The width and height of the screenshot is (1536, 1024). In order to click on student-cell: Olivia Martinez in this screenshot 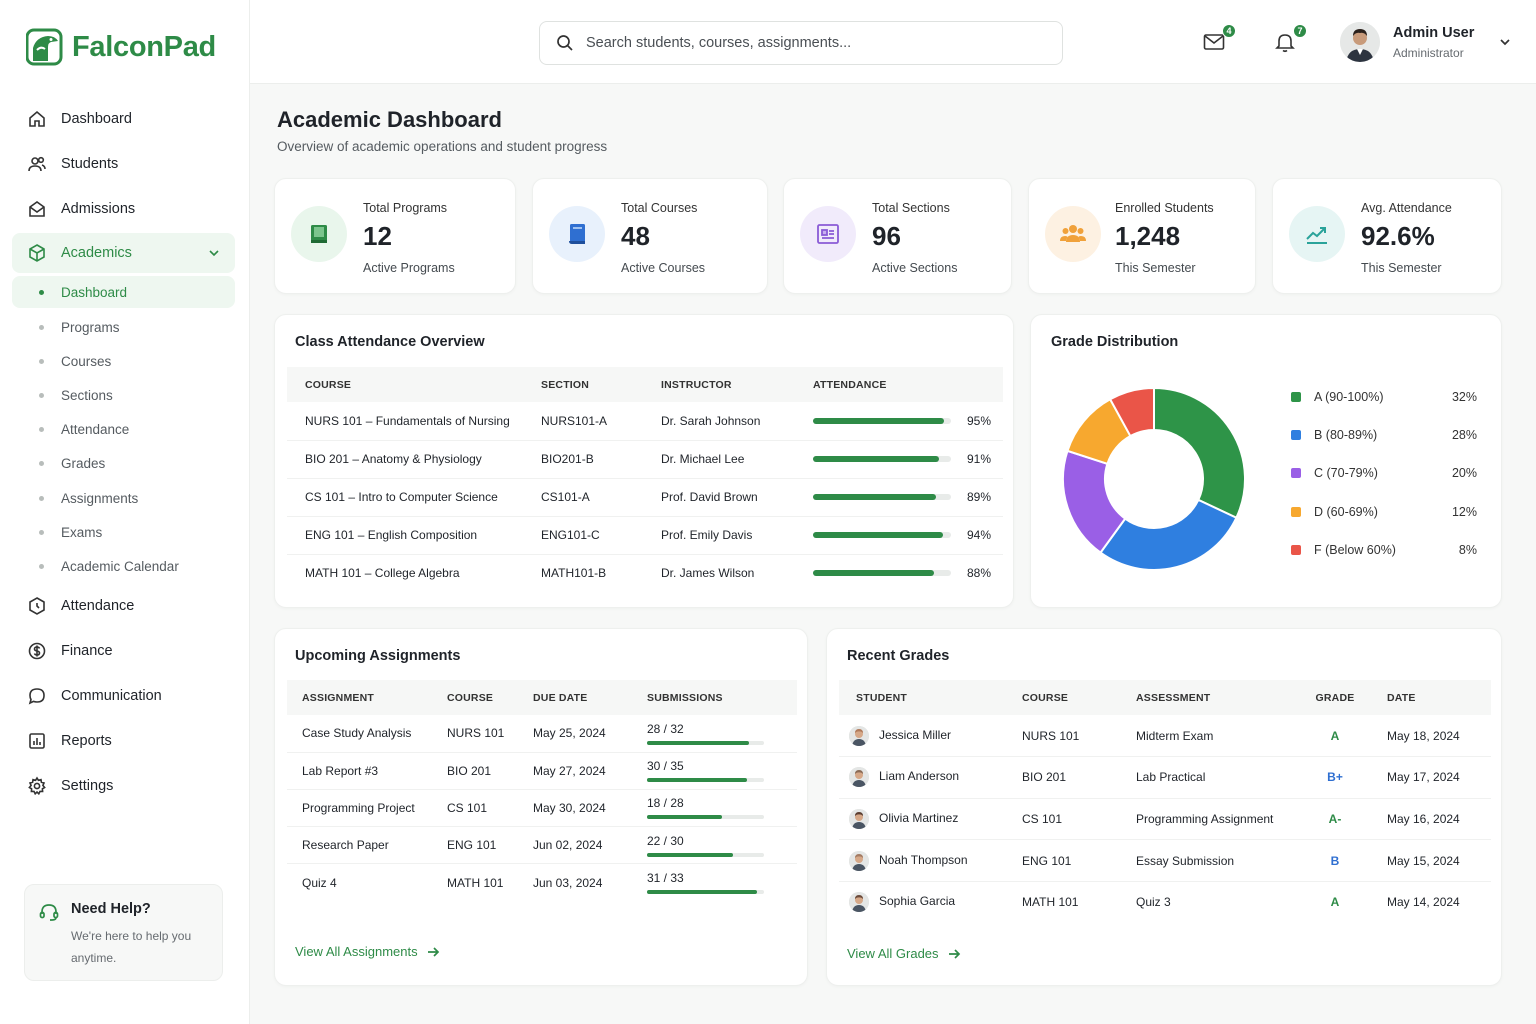, I will do `click(930, 819)`.